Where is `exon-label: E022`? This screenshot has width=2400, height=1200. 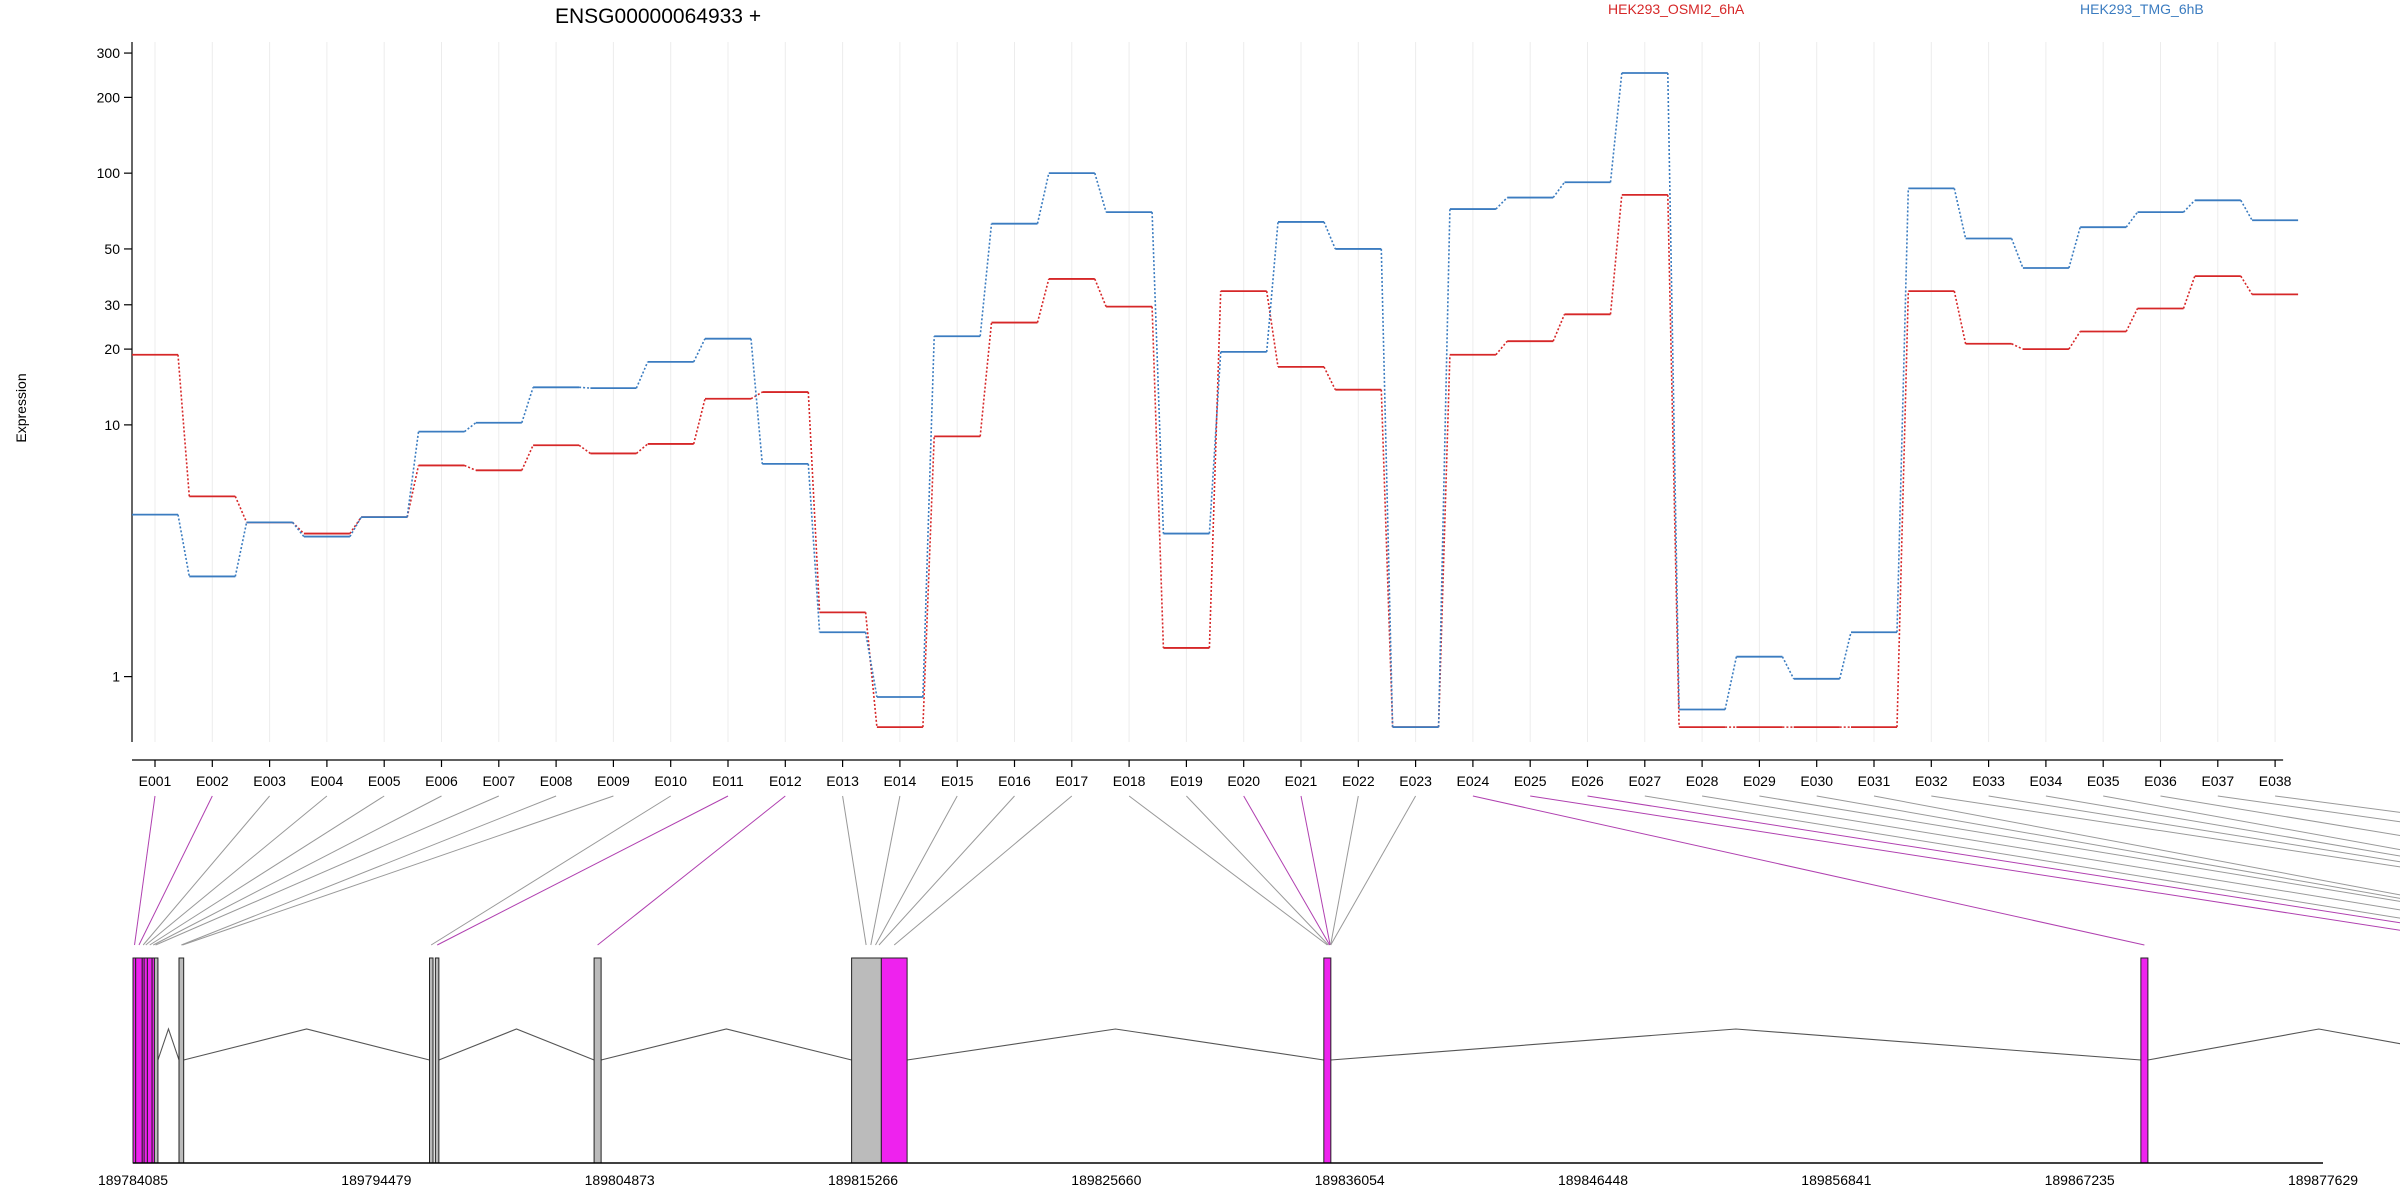 exon-label: E022 is located at coordinates (1358, 781).